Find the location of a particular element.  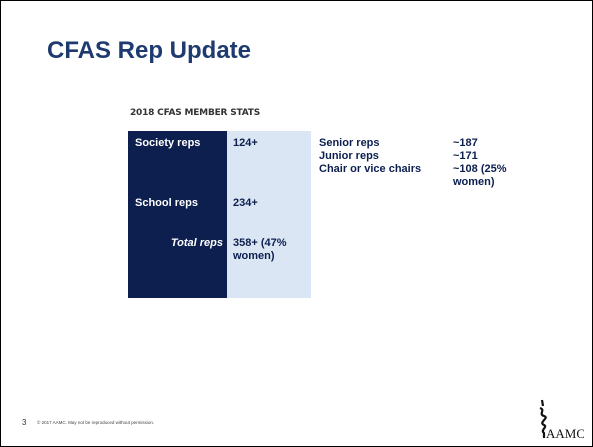

row-label: Junior reps is located at coordinates (349, 156).